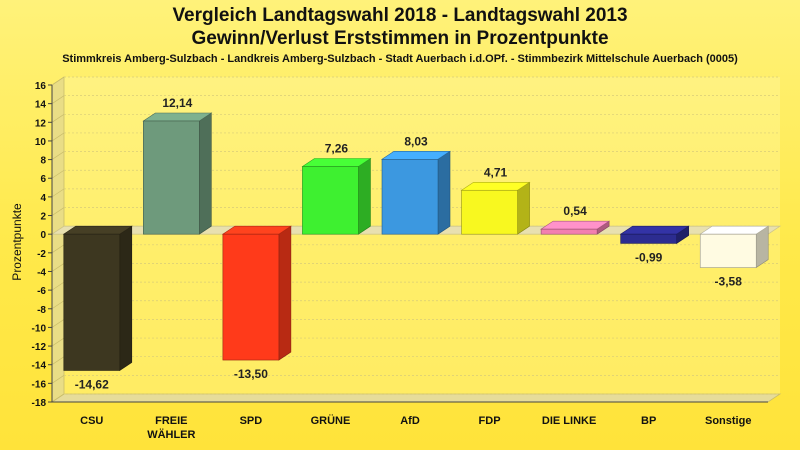 This screenshot has height=450, width=800. What do you see at coordinates (92, 384) in the screenshot?
I see `value-label: -14,62` at bounding box center [92, 384].